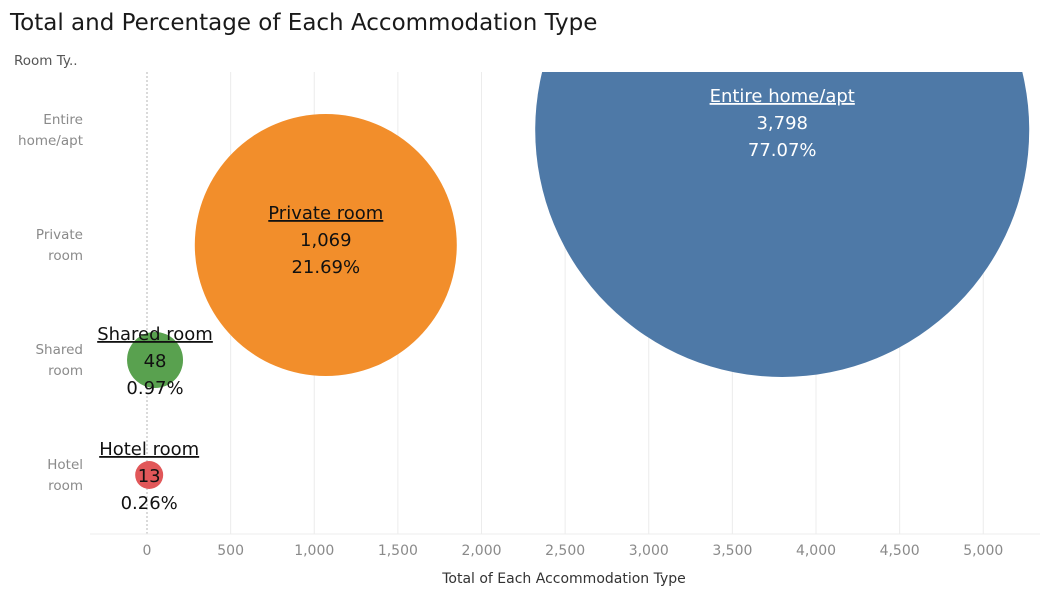 The image size is (1043, 596). What do you see at coordinates (983, 551) in the screenshot?
I see `x-tick-label: 5,000` at bounding box center [983, 551].